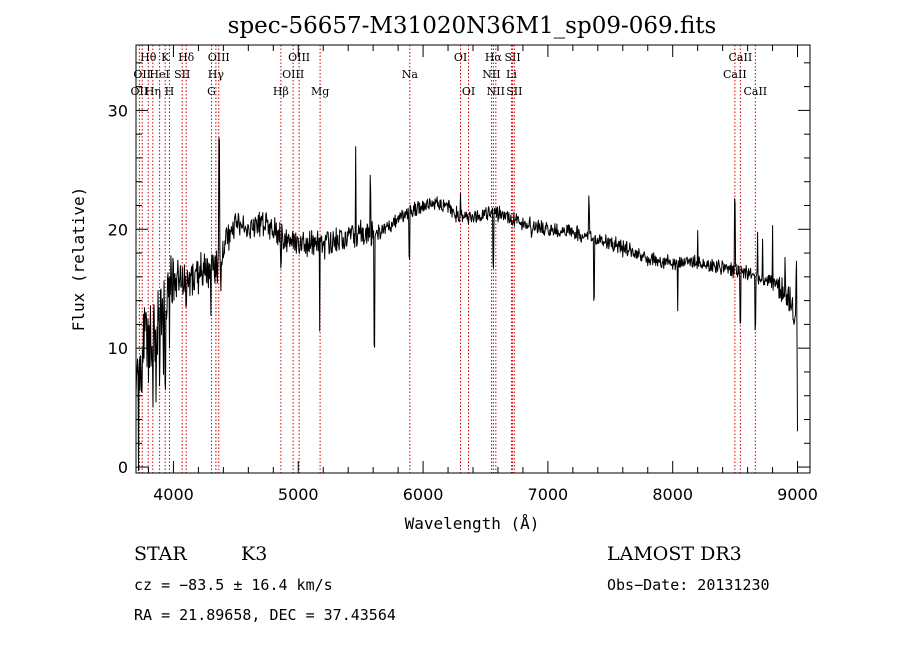 The width and height of the screenshot is (900, 649). What do you see at coordinates (118, 110) in the screenshot?
I see `y-tick-label-3: 30` at bounding box center [118, 110].